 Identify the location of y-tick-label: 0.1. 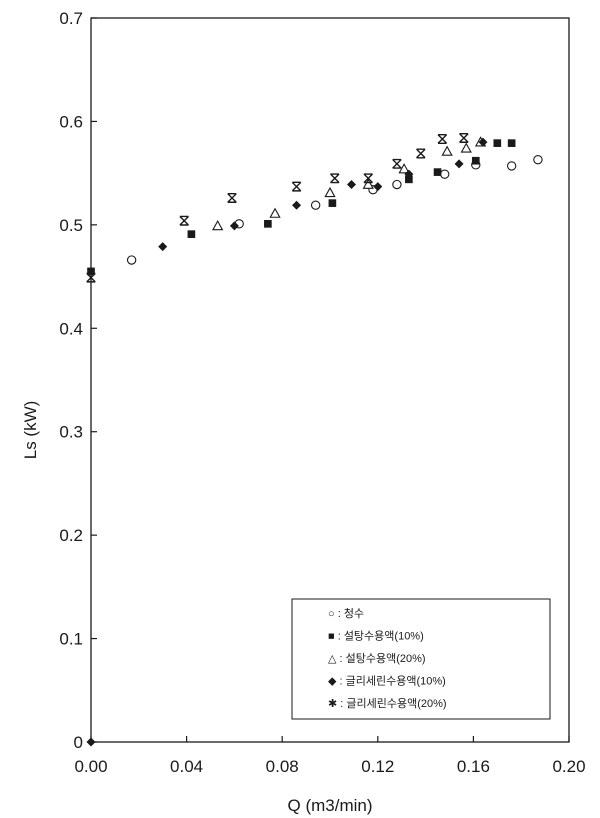
(71, 639).